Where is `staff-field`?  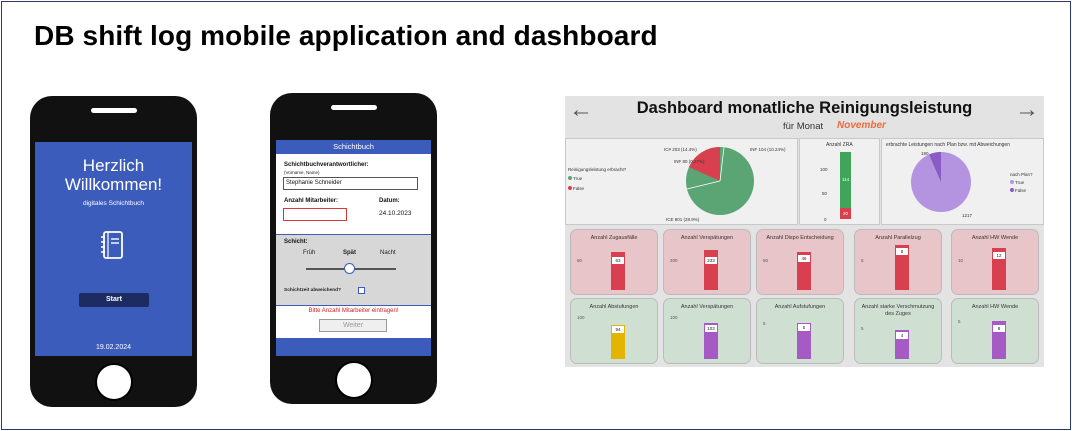 staff-field is located at coordinates (315, 214).